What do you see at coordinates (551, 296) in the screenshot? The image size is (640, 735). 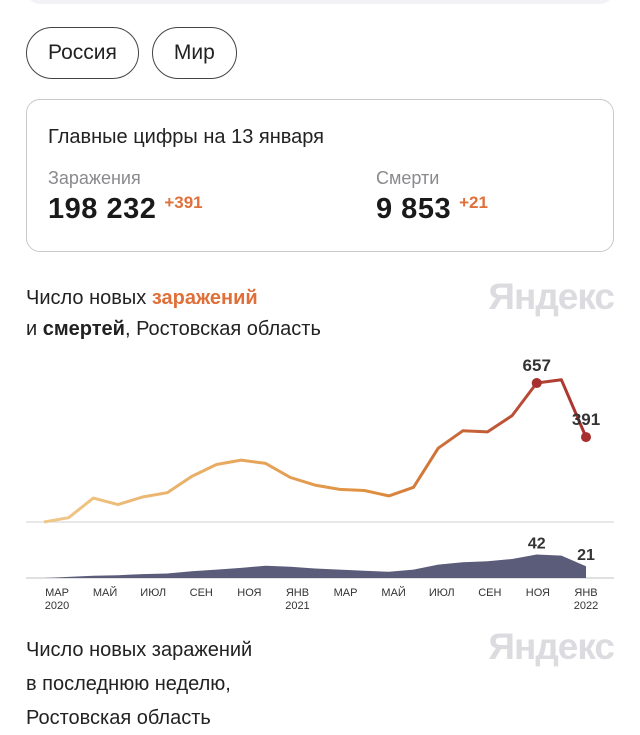 I see `yandex-logo: Яндекс` at bounding box center [551, 296].